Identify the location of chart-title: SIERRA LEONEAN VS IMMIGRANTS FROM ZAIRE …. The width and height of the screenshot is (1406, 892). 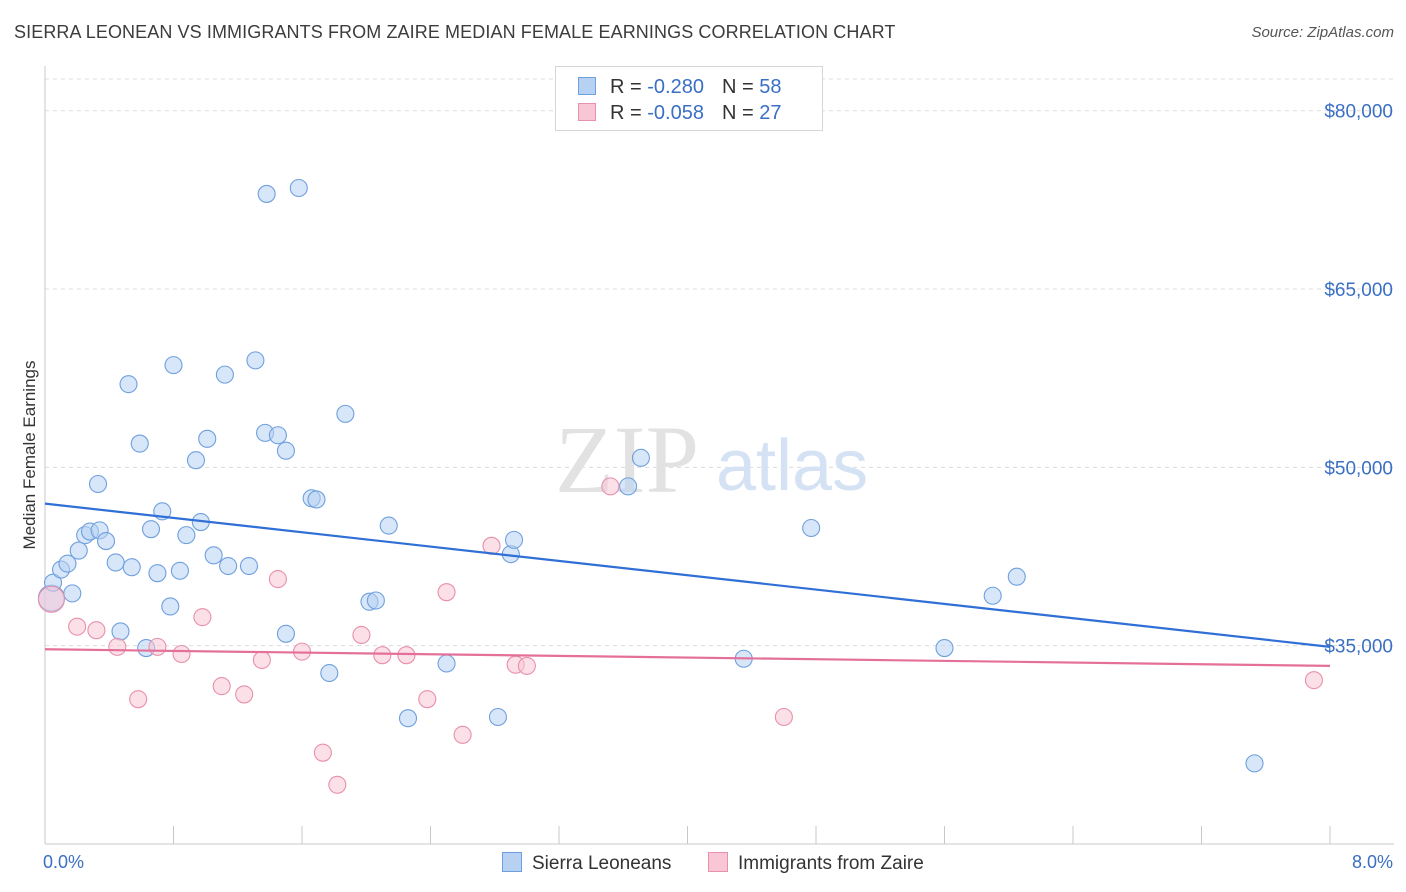
(455, 32).